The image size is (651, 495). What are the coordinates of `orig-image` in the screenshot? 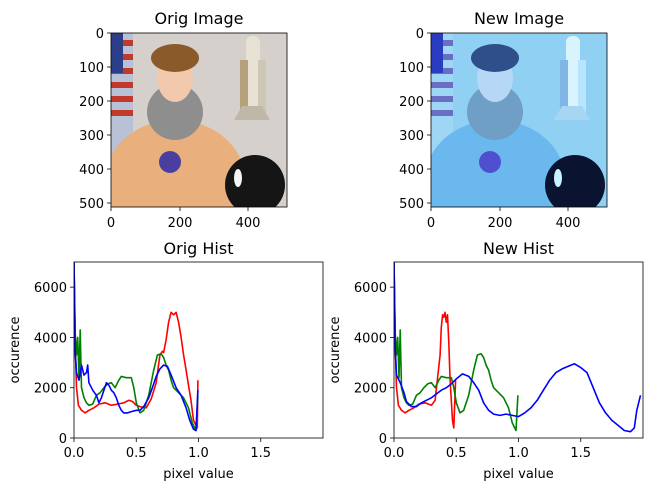 It's located at (199, 120).